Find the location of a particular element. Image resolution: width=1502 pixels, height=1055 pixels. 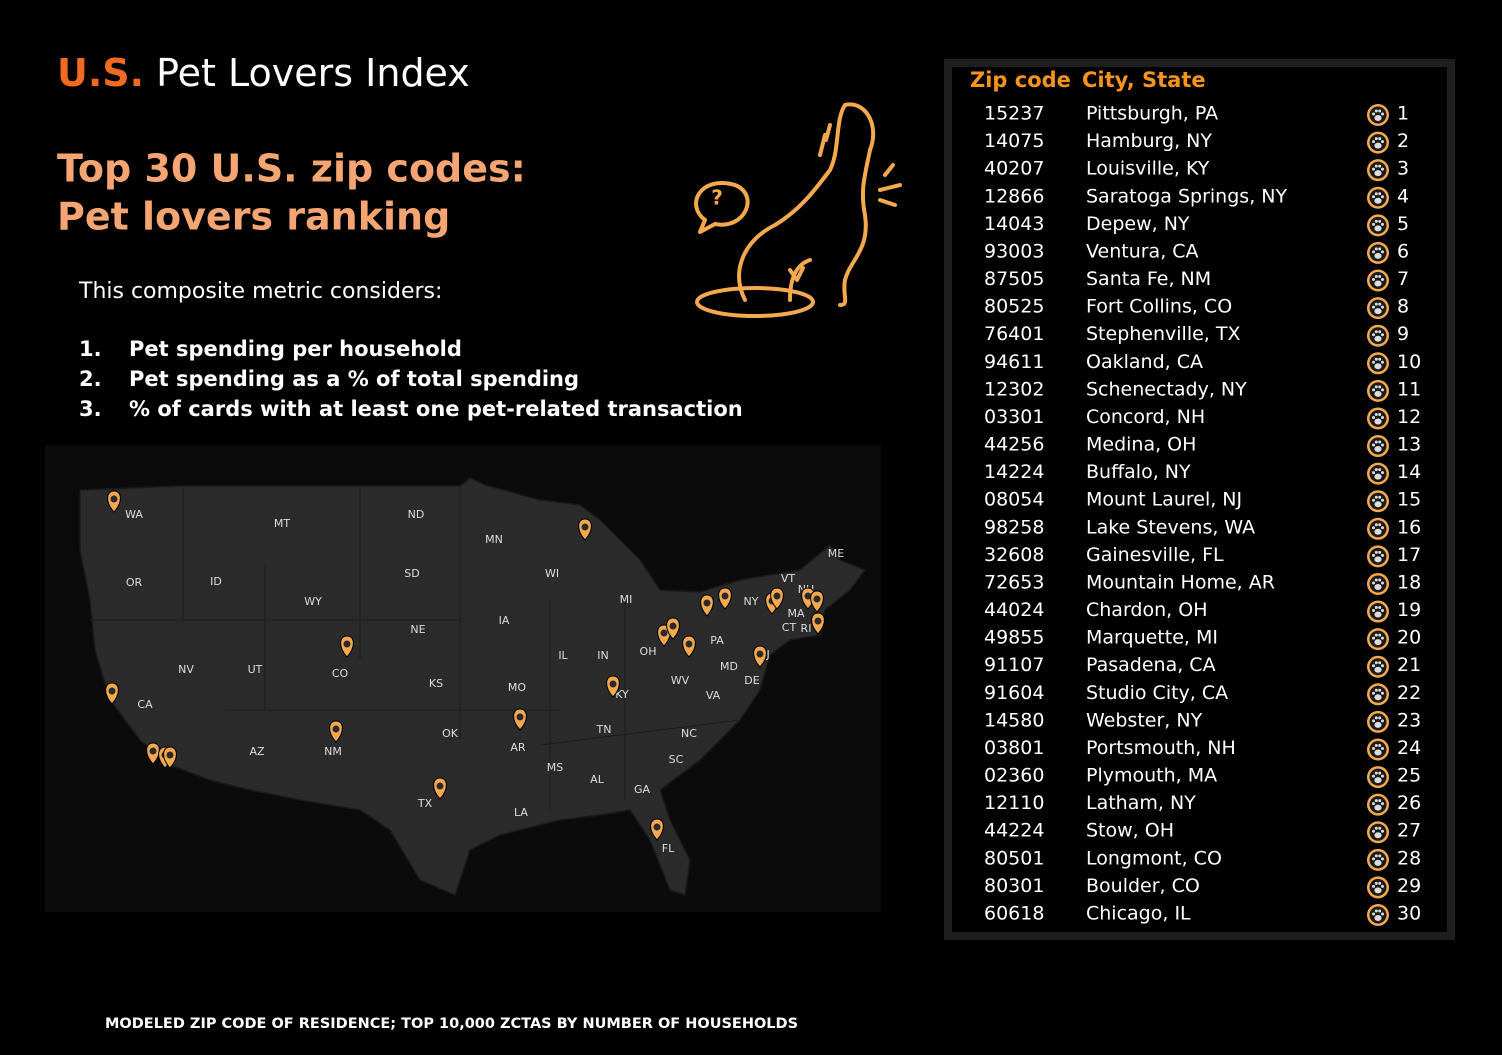

state-label: CA is located at coordinates (145, 704).